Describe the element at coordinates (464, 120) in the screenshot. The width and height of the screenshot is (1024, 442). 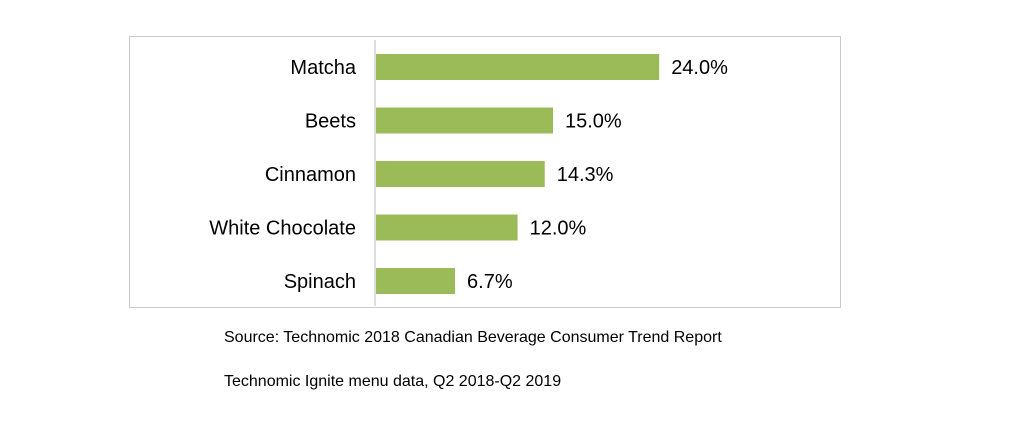
I see `bar-beets` at that location.